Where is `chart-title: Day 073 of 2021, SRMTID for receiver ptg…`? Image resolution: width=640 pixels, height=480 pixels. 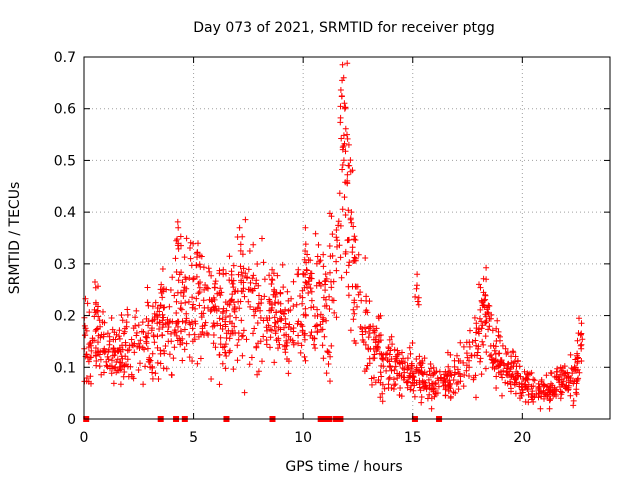 chart-title: Day 073 of 2021, SRMTID for receiver ptg… is located at coordinates (344, 28).